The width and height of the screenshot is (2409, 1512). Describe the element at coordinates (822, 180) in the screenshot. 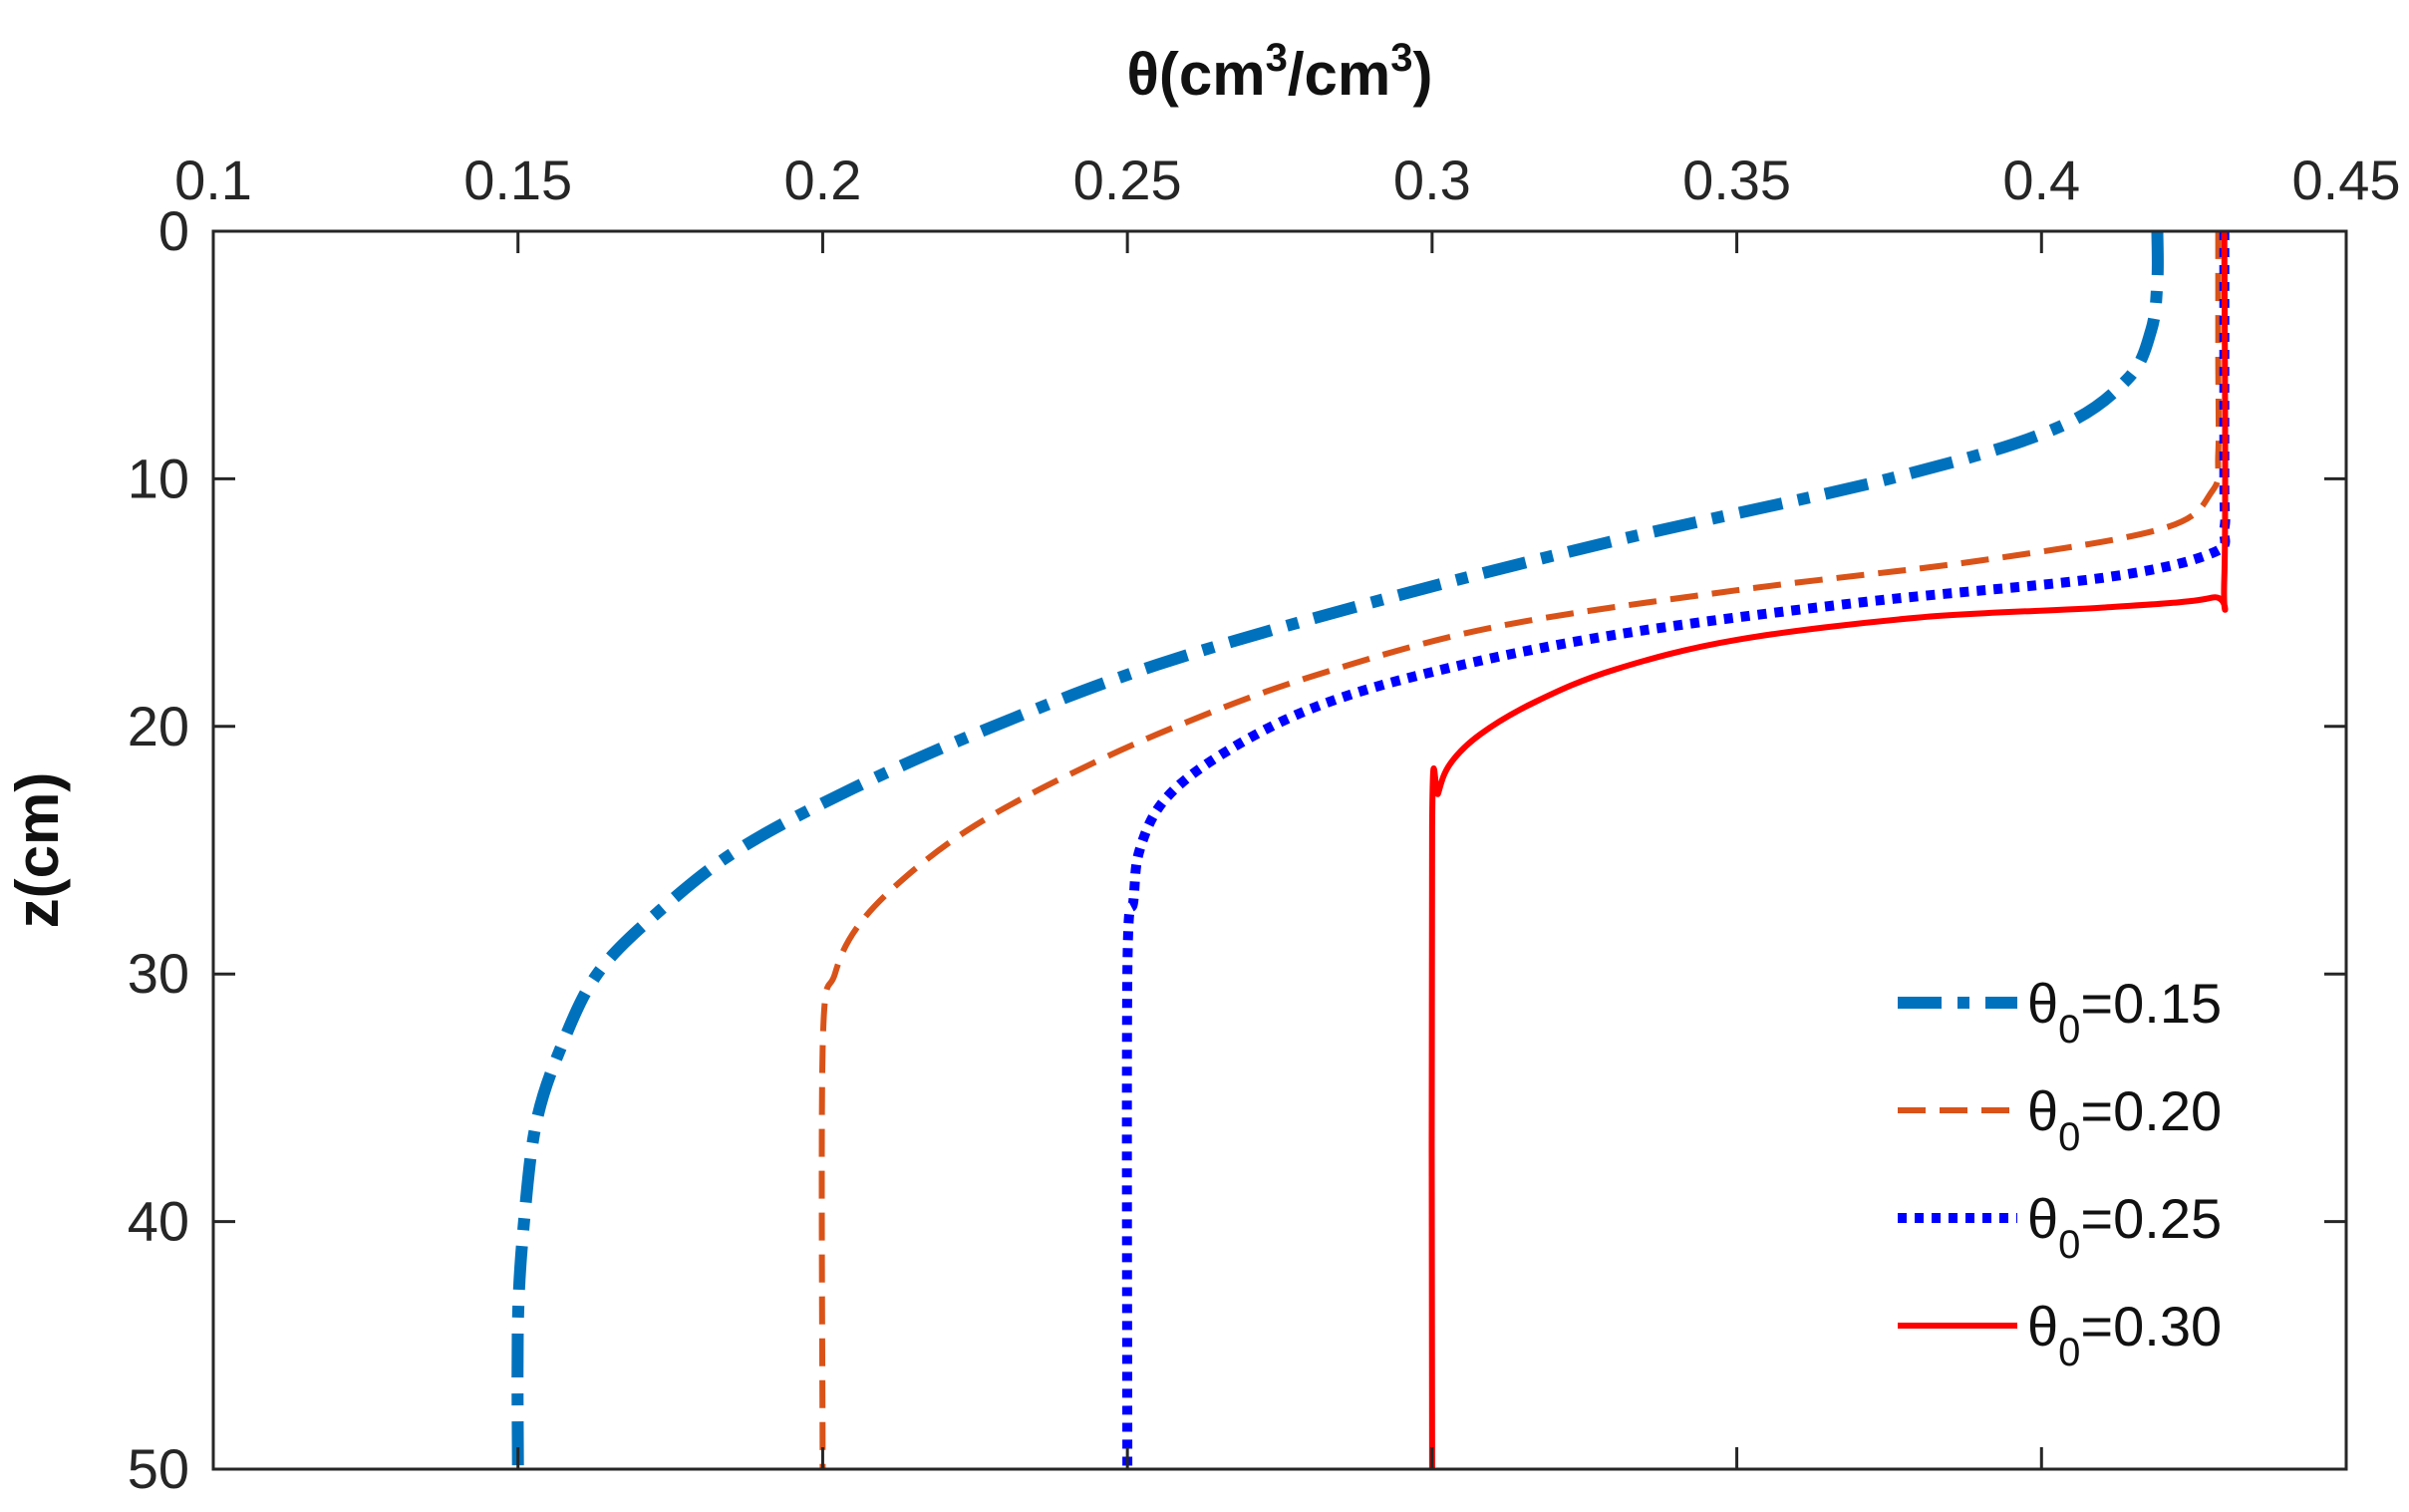

I see `x-tick-label: 0.2` at that location.